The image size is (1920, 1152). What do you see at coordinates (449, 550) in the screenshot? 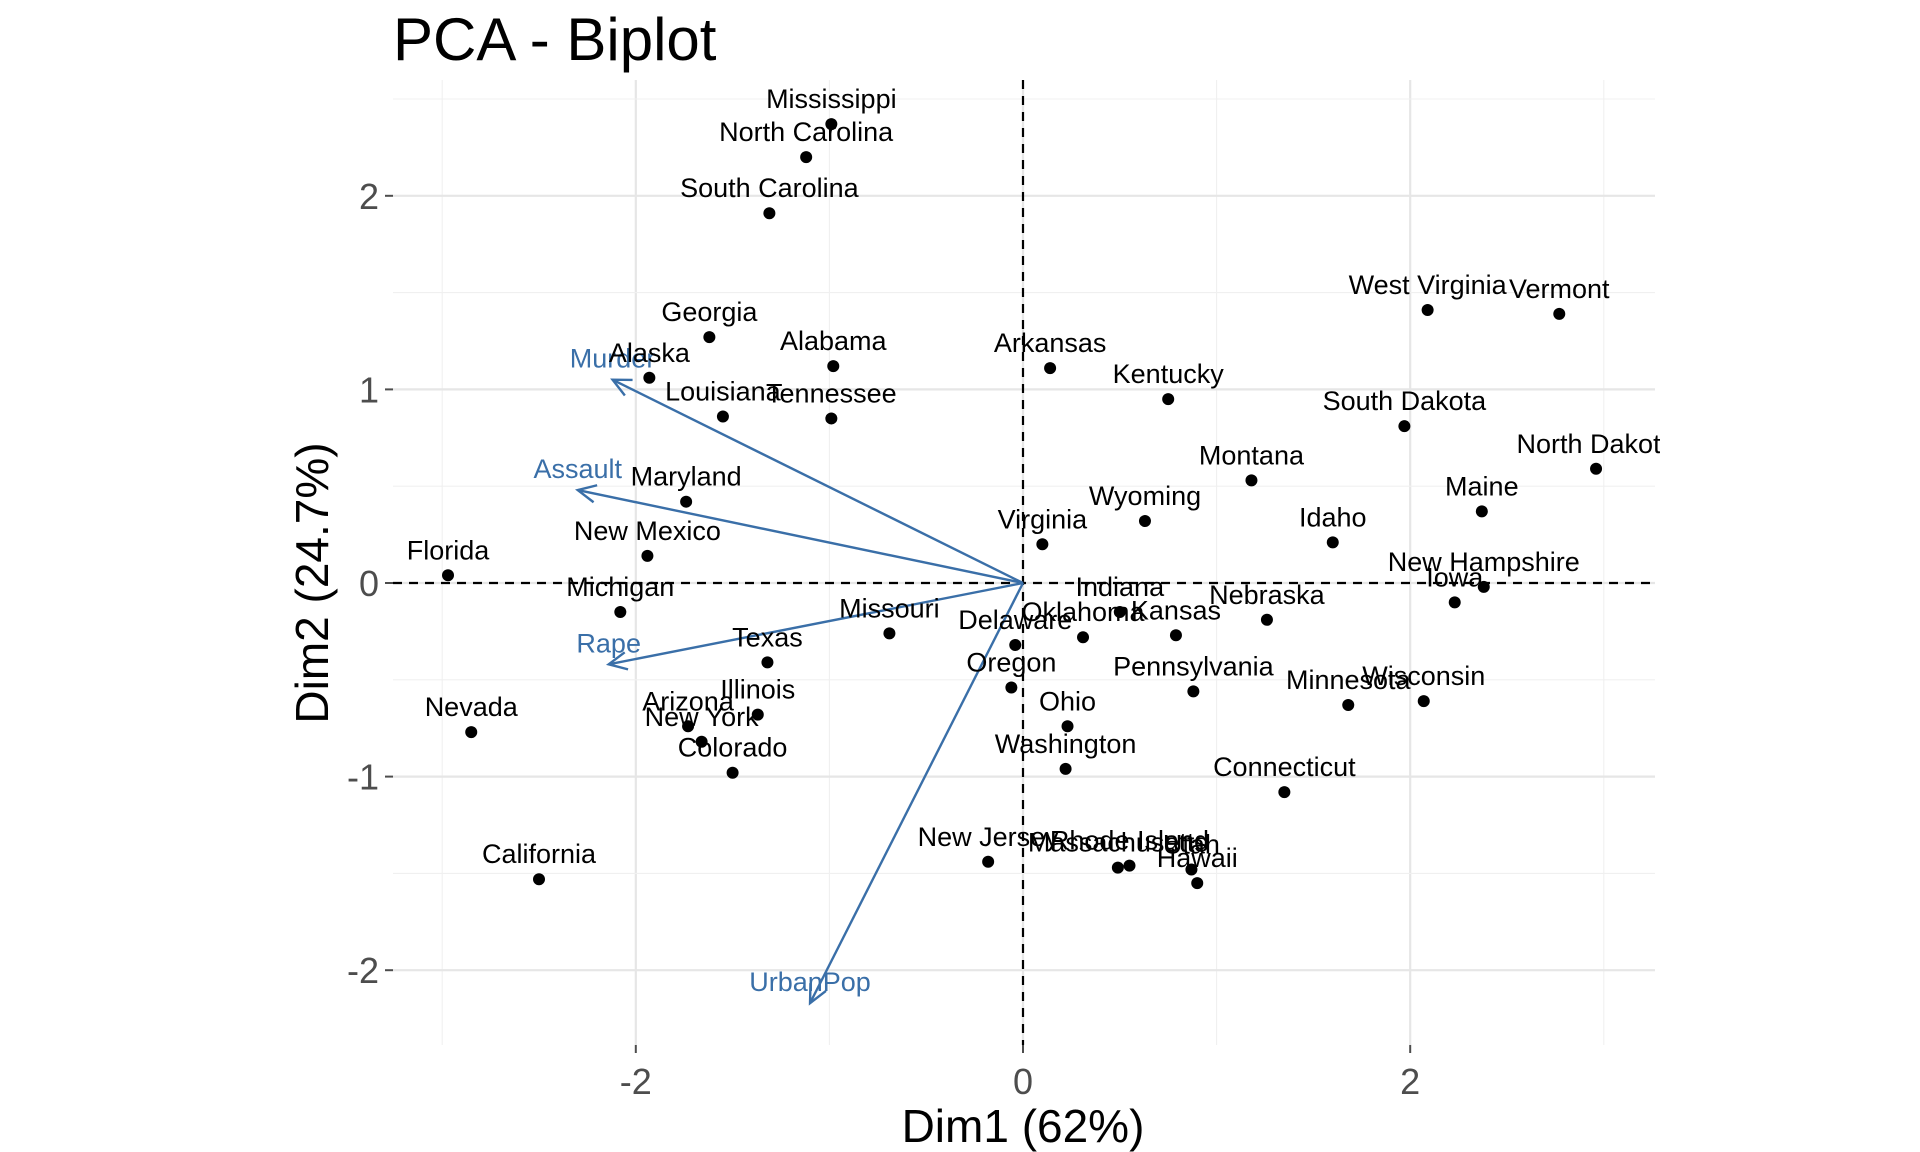
I see `point-label: Florida` at bounding box center [449, 550].